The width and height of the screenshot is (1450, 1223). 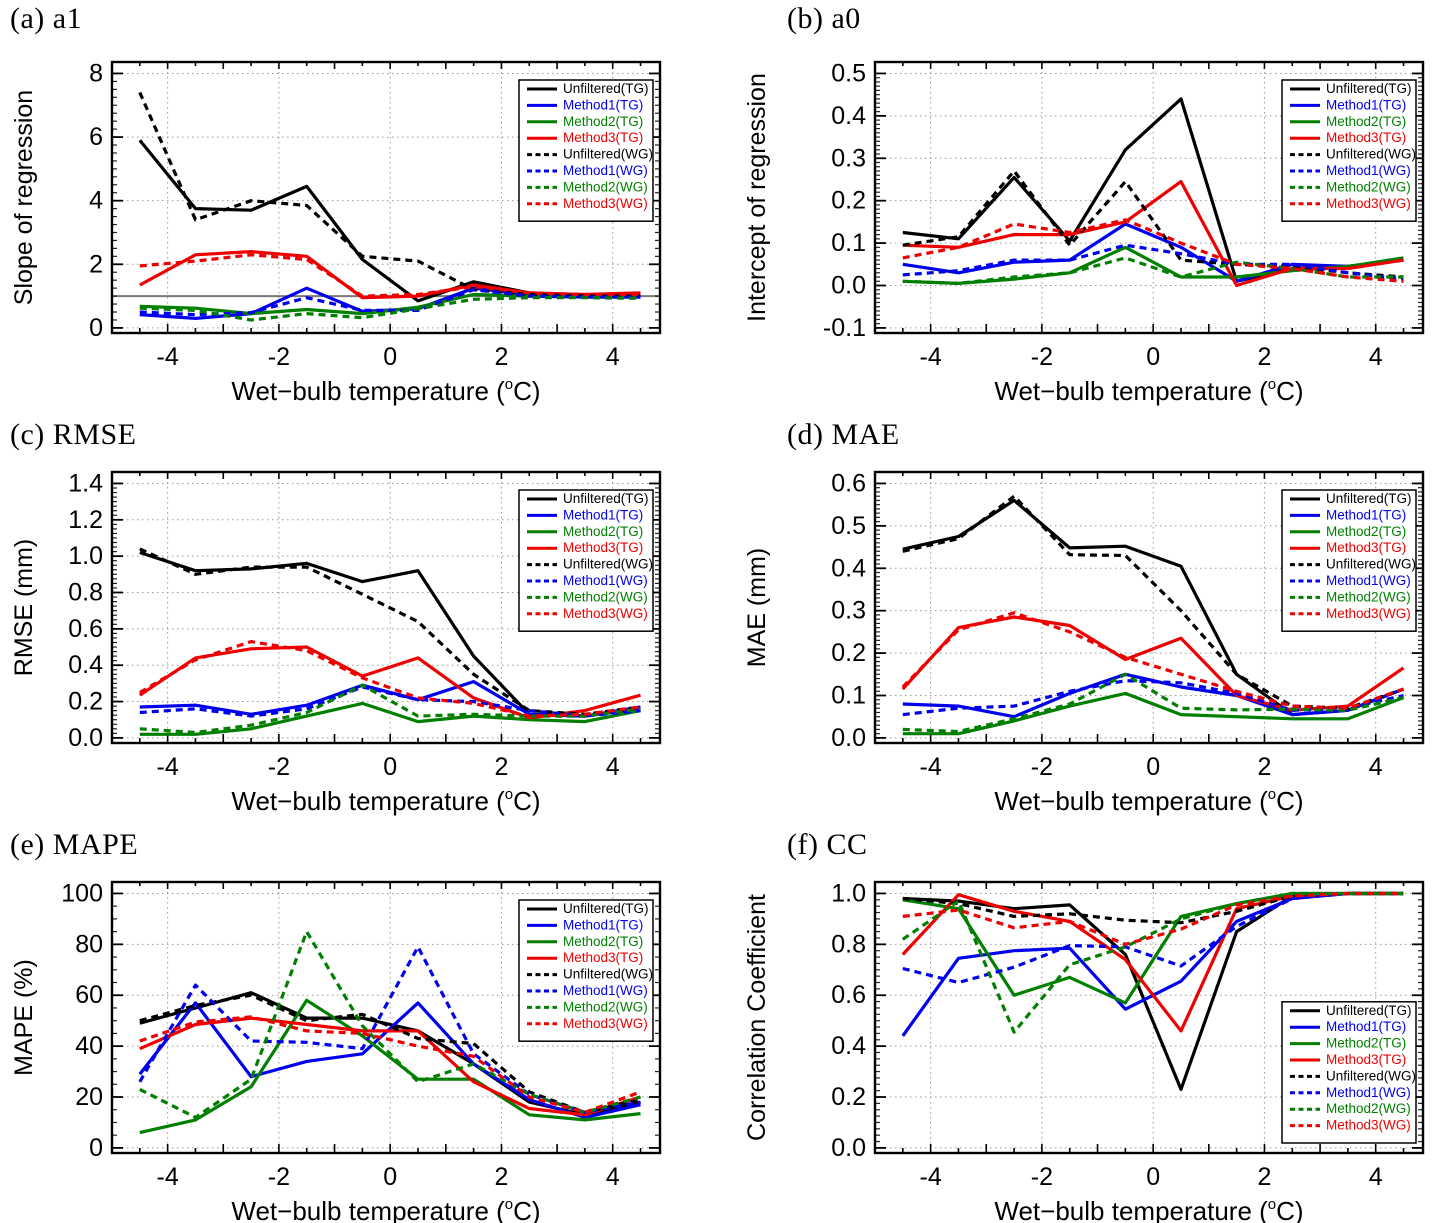 I want to click on y-axis-label: Intercept of regression, so click(x=757, y=197).